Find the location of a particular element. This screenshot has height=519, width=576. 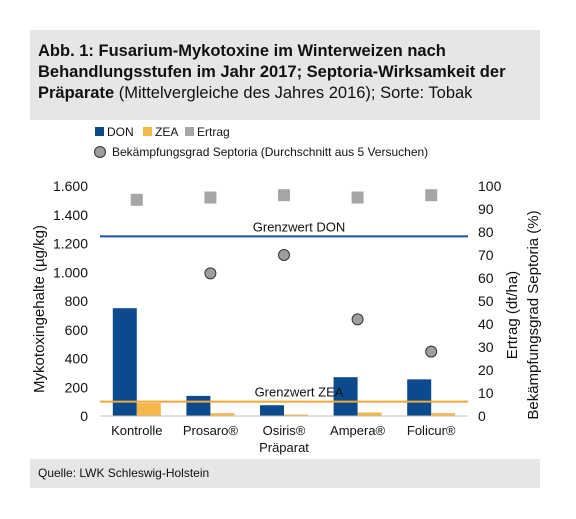

y-tick-label: 600 is located at coordinates (77, 330).